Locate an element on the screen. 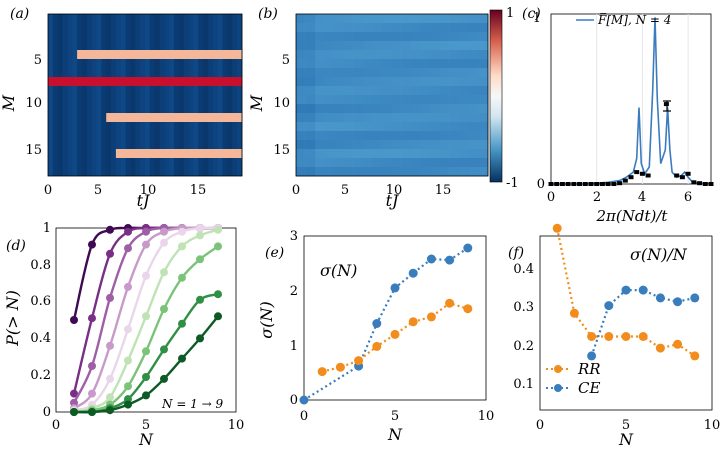 The height and width of the screenshot is (453, 727). xlabel-d: N is located at coordinates (146, 439).